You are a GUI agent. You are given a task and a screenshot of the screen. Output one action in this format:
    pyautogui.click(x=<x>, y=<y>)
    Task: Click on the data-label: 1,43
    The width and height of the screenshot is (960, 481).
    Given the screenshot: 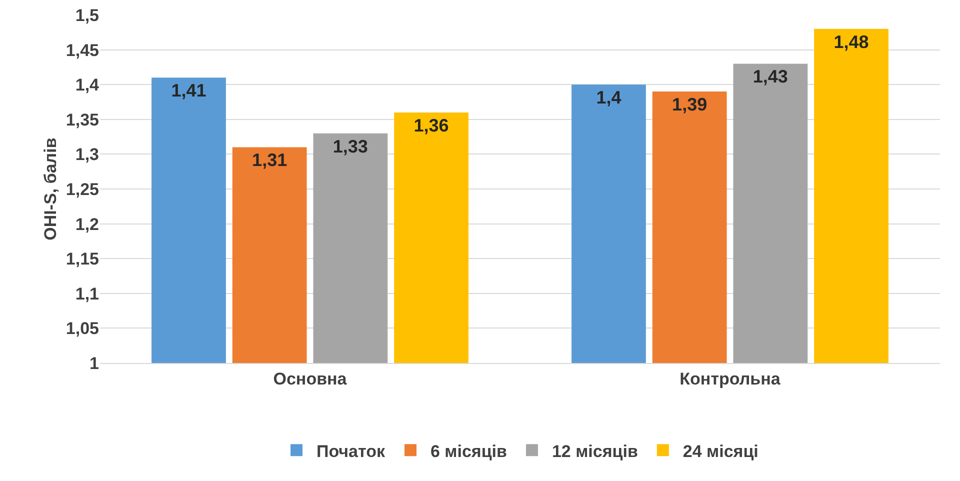 What is the action you would take?
    pyautogui.click(x=770, y=76)
    